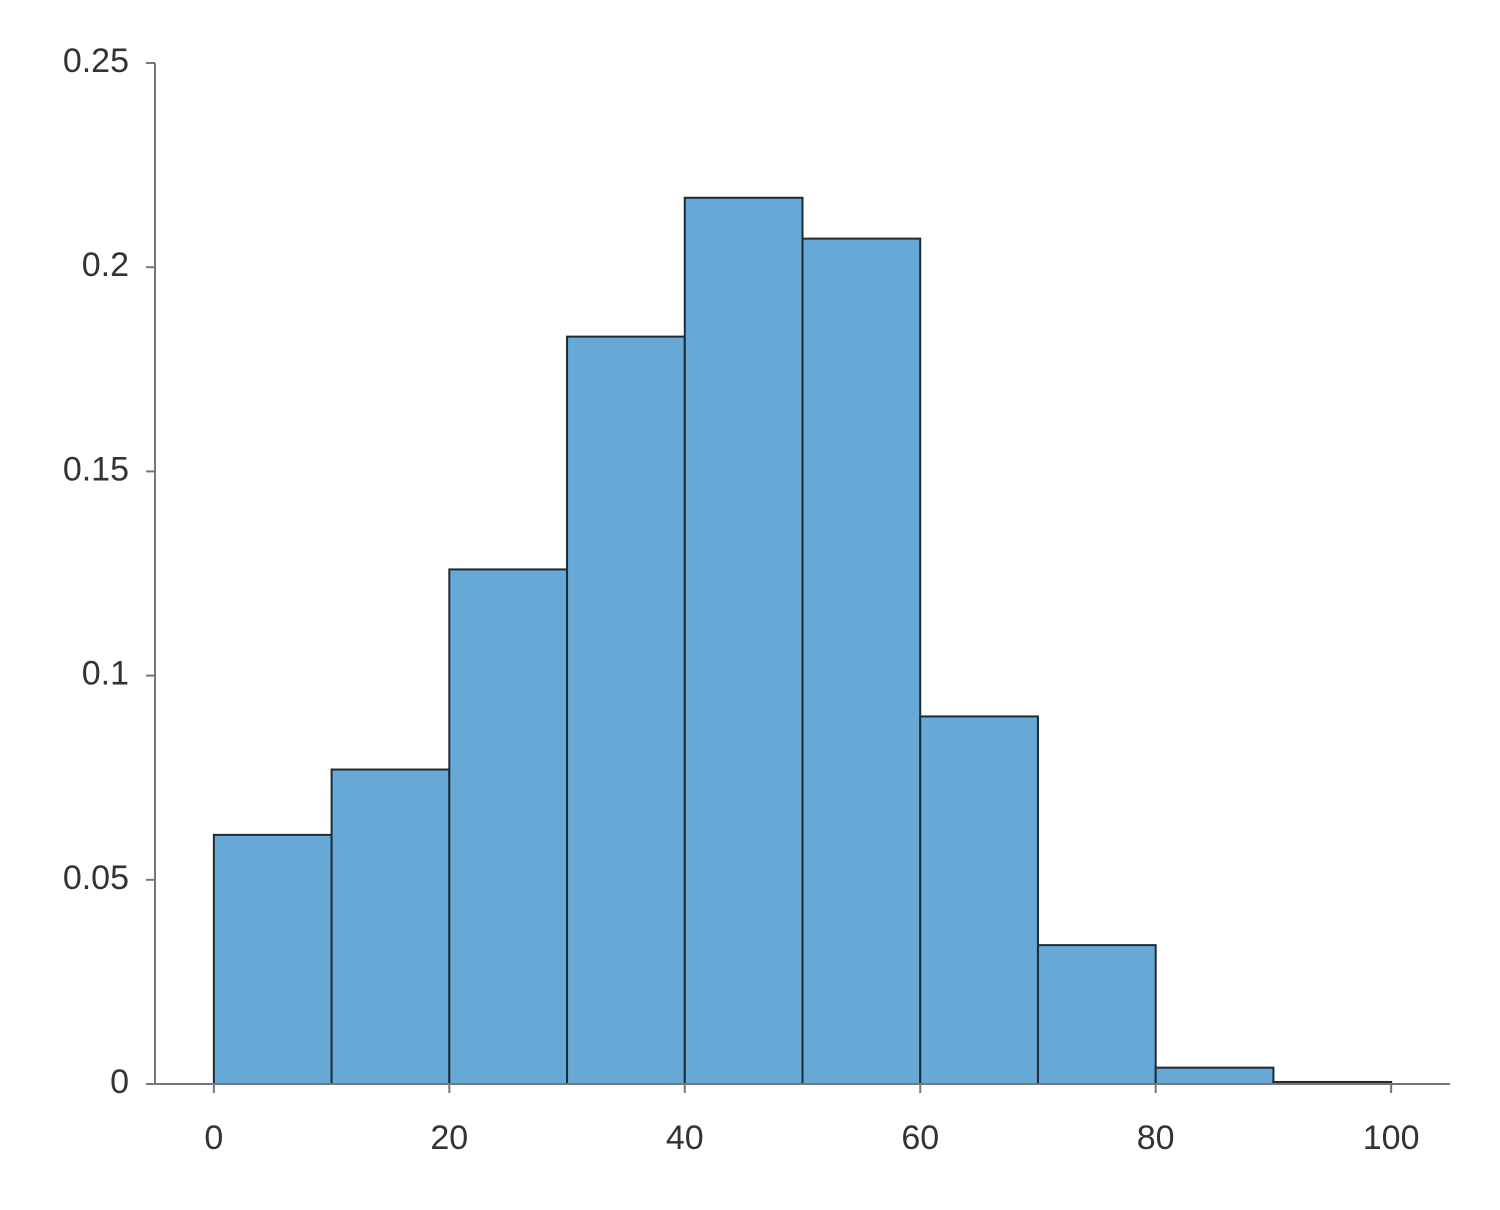  What do you see at coordinates (213, 1138) in the screenshot?
I see `x-tick-label: 0` at bounding box center [213, 1138].